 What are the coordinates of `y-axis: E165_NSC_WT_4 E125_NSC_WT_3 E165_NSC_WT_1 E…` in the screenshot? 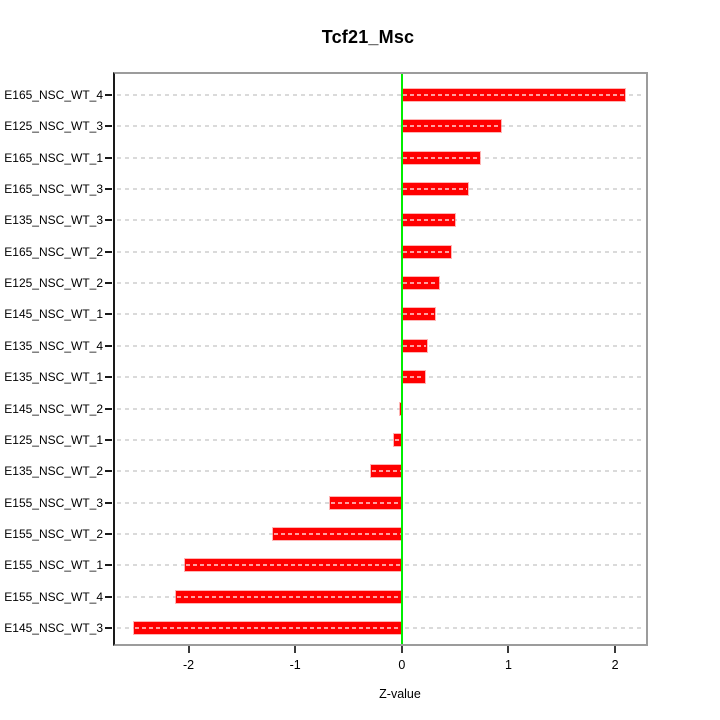 It's located at (56, 359).